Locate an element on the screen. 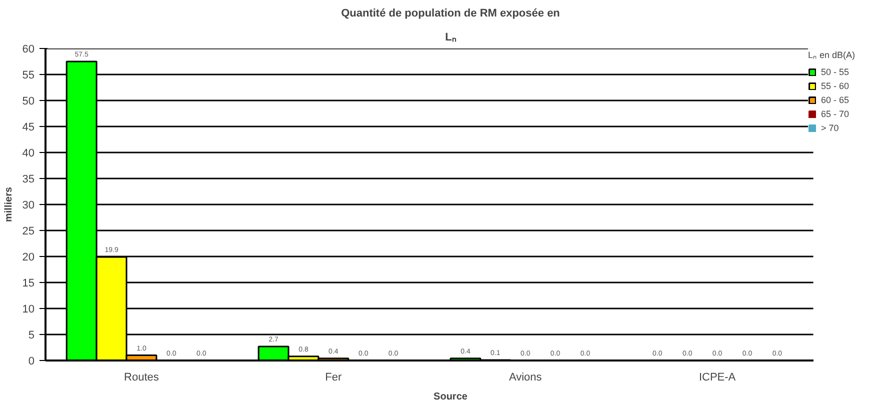 The width and height of the screenshot is (869, 409). y-tick-label: 50 is located at coordinates (28, 102).